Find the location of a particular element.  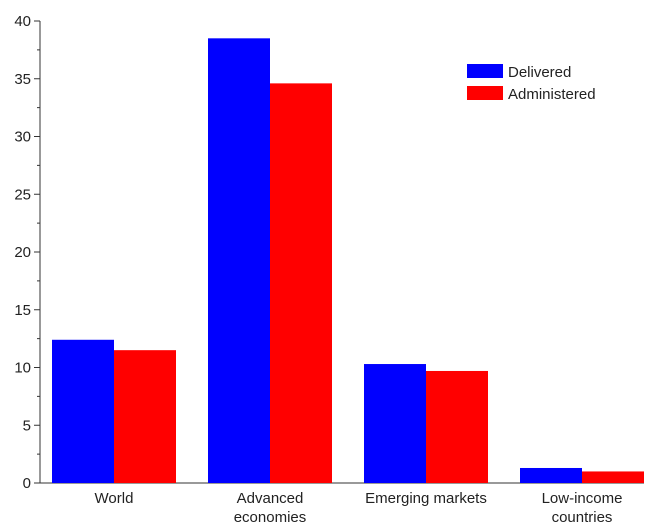

y-tick-label: 0 is located at coordinates (27, 483).